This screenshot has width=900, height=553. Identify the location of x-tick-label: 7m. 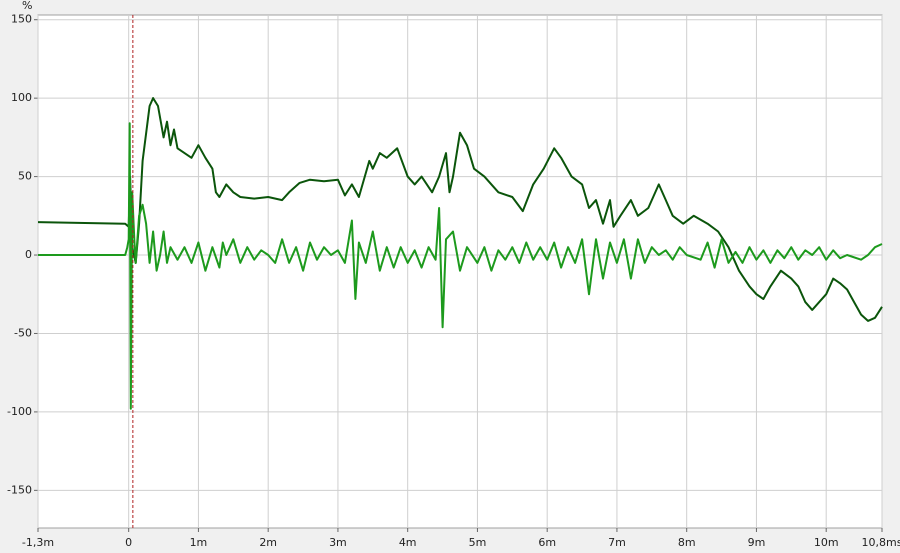
(617, 542).